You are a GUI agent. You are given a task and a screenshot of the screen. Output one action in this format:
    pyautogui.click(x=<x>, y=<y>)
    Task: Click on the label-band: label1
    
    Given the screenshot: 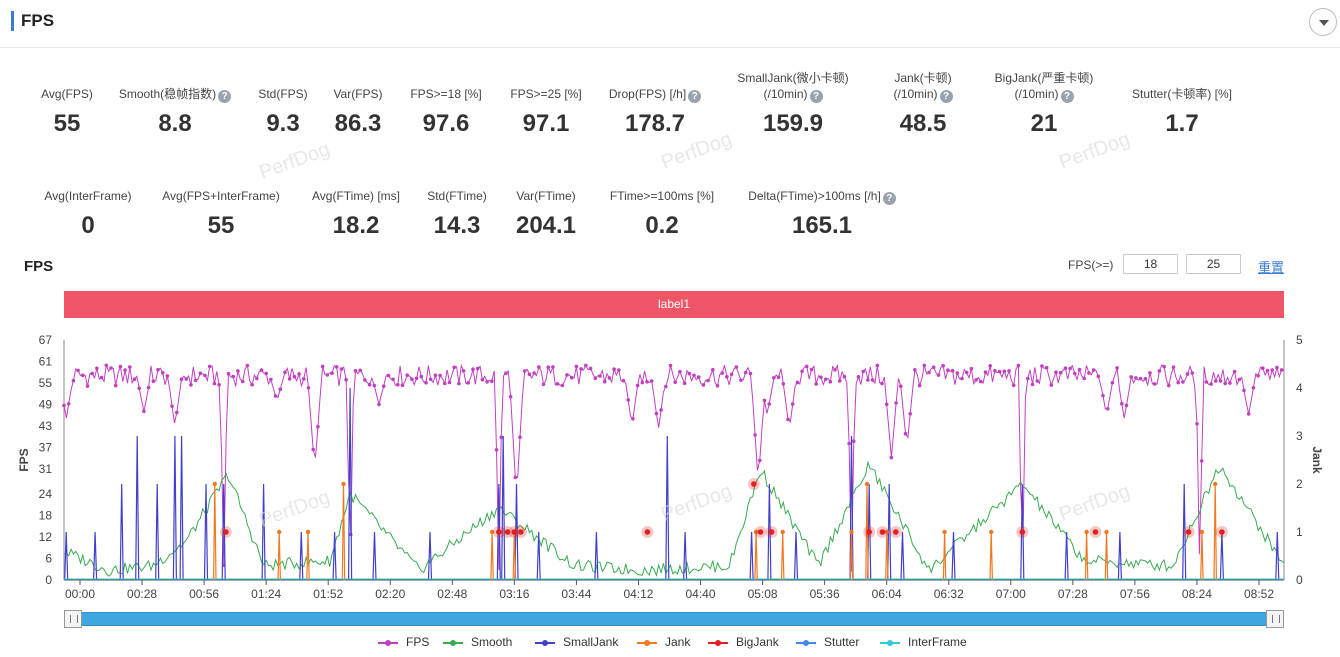 What is the action you would take?
    pyautogui.click(x=674, y=304)
    